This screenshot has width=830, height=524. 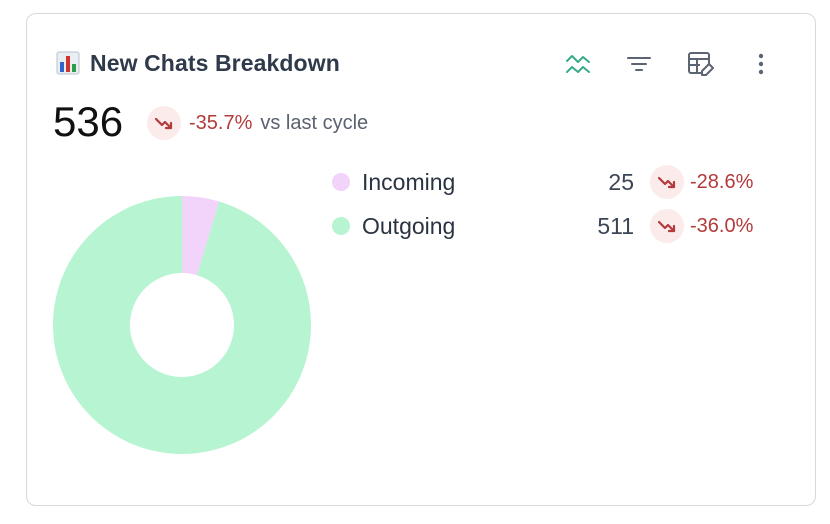 What do you see at coordinates (552, 226) in the screenshot?
I see `legend-item-outgoing: Outgoing 511 -36.0%` at bounding box center [552, 226].